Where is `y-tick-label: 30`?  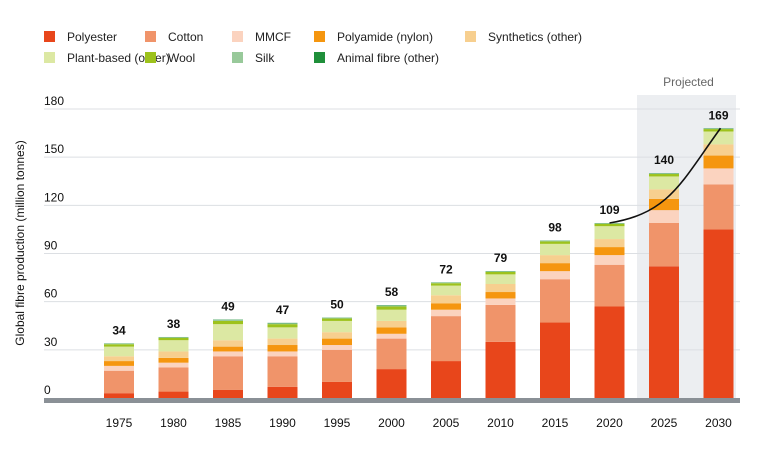
y-tick-label: 30 is located at coordinates (51, 342).